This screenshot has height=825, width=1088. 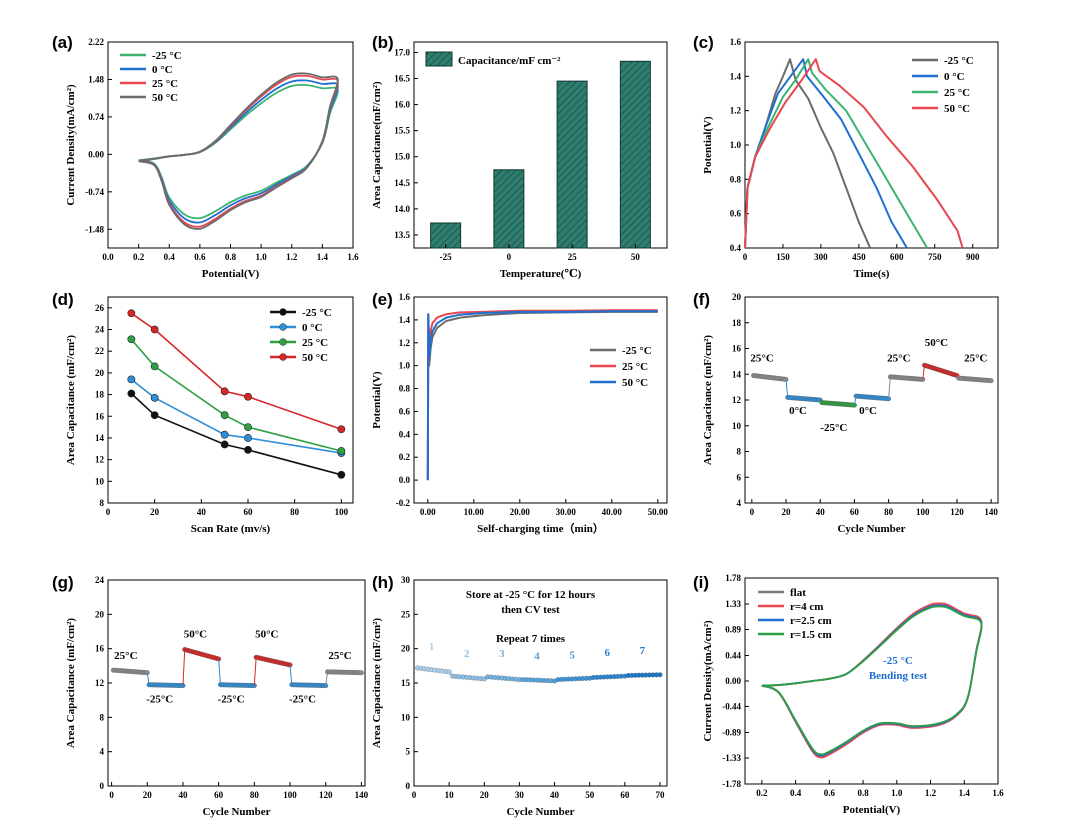 What do you see at coordinates (540, 528) in the screenshot?
I see `x-axis-label: Self-charging time（min）` at bounding box center [540, 528].